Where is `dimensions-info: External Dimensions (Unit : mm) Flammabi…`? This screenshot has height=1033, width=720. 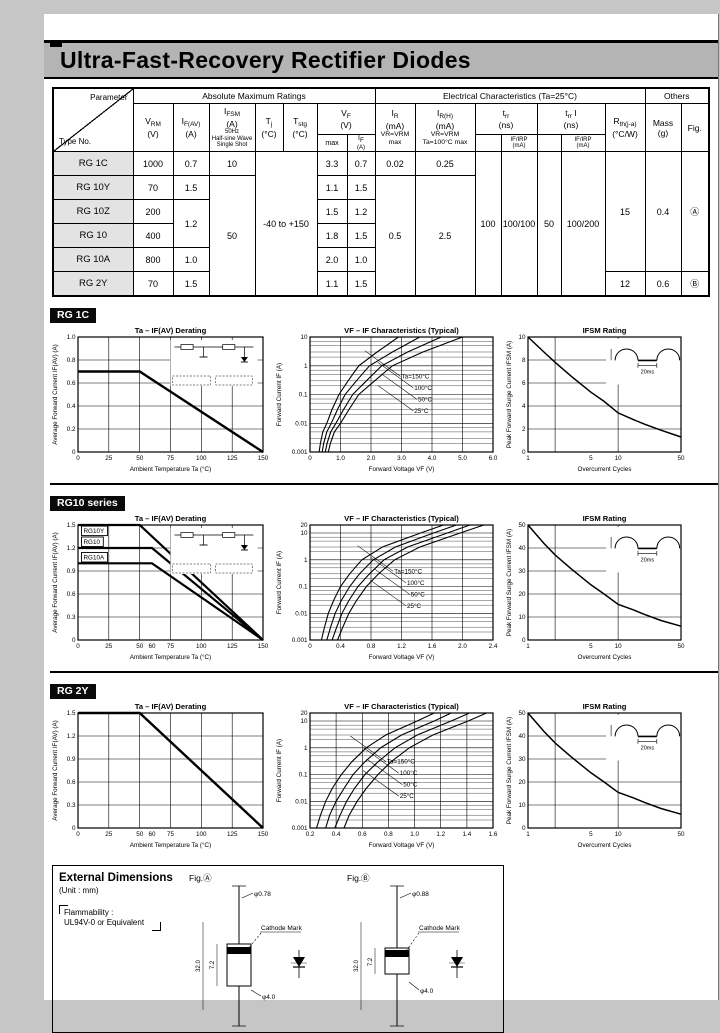 dimensions-info: External Dimensions (Unit : mm) Flammabi… is located at coordinates (118, 950).